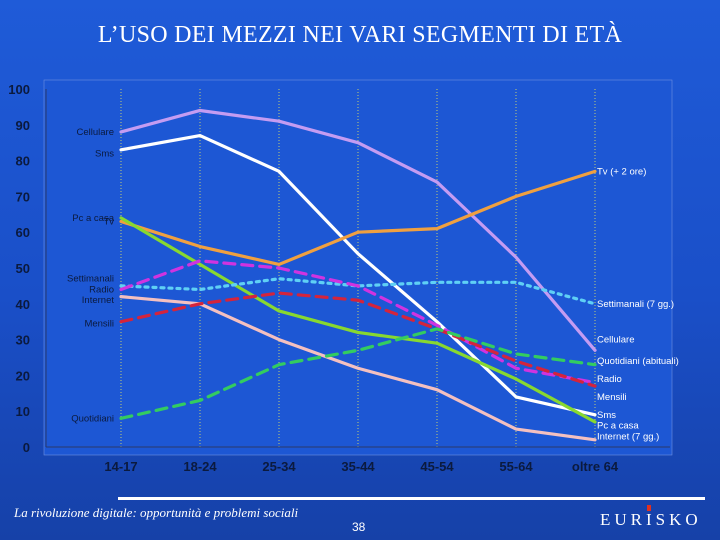  Describe the element at coordinates (358, 218) in the screenshot. I see `series-line-tv-2-ore-` at that location.